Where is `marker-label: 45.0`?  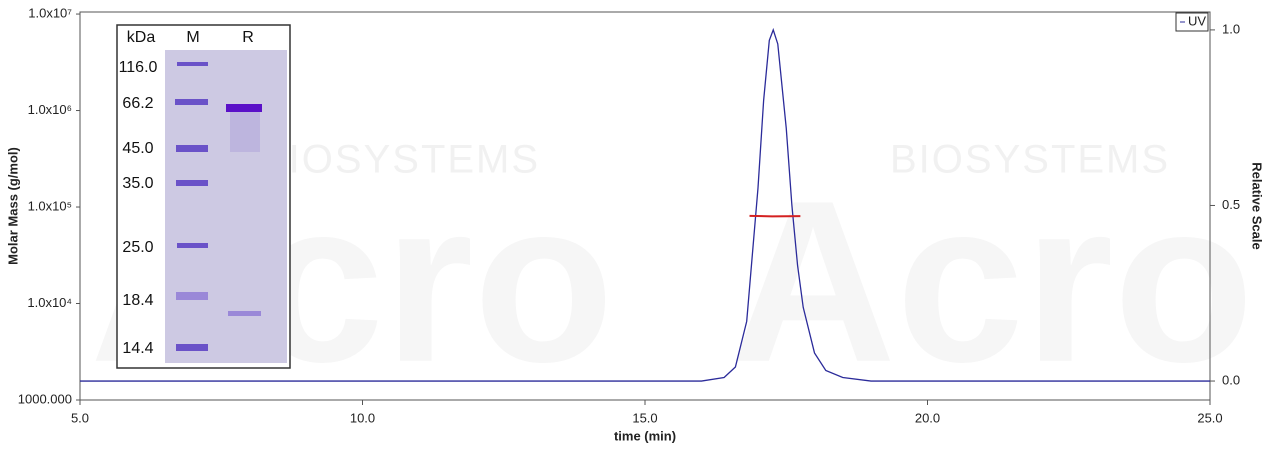 marker-label: 45.0 is located at coordinates (137, 148).